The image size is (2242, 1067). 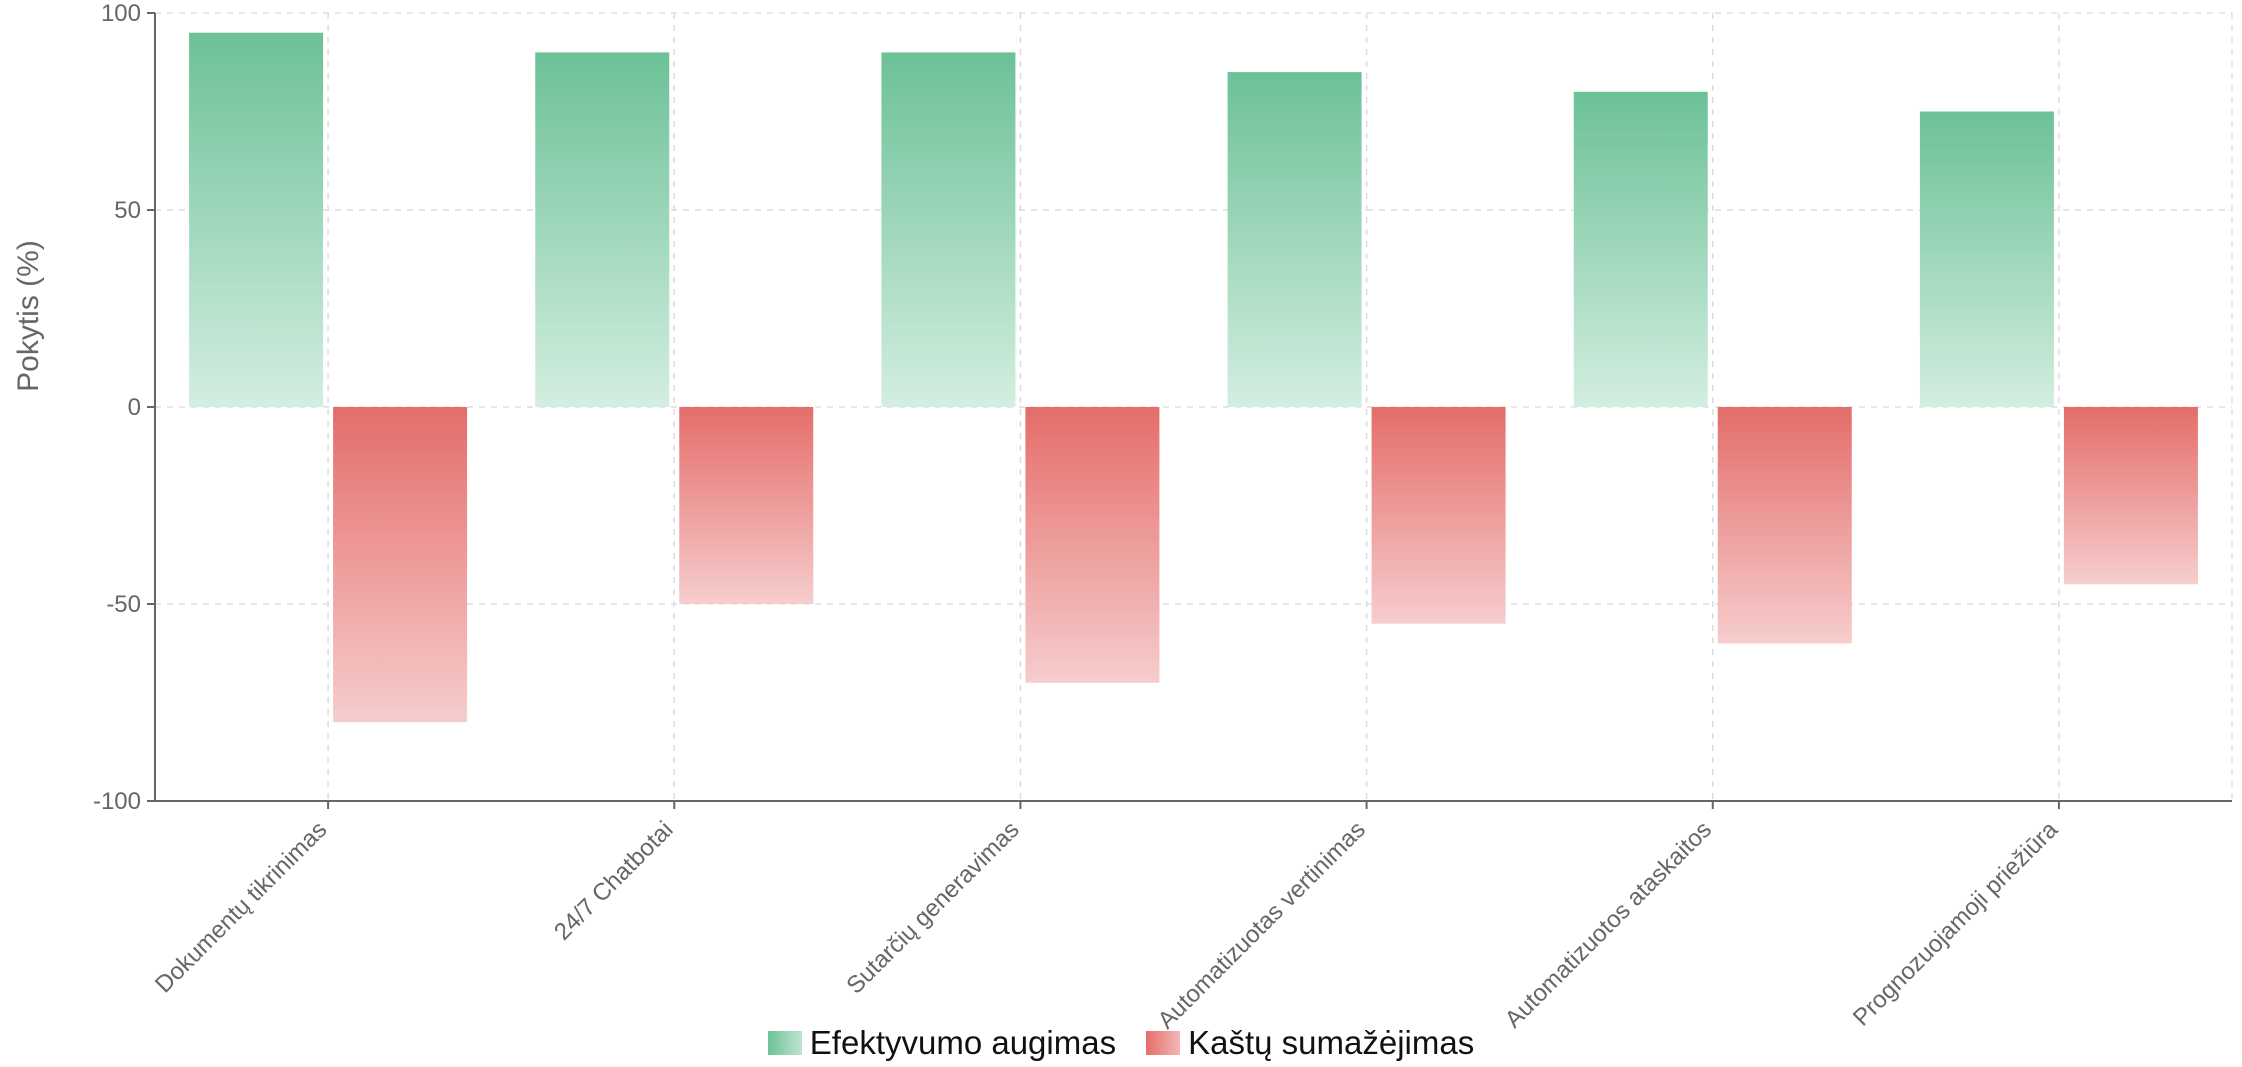 What do you see at coordinates (117, 801) in the screenshot?
I see `y-tick-label: -100` at bounding box center [117, 801].